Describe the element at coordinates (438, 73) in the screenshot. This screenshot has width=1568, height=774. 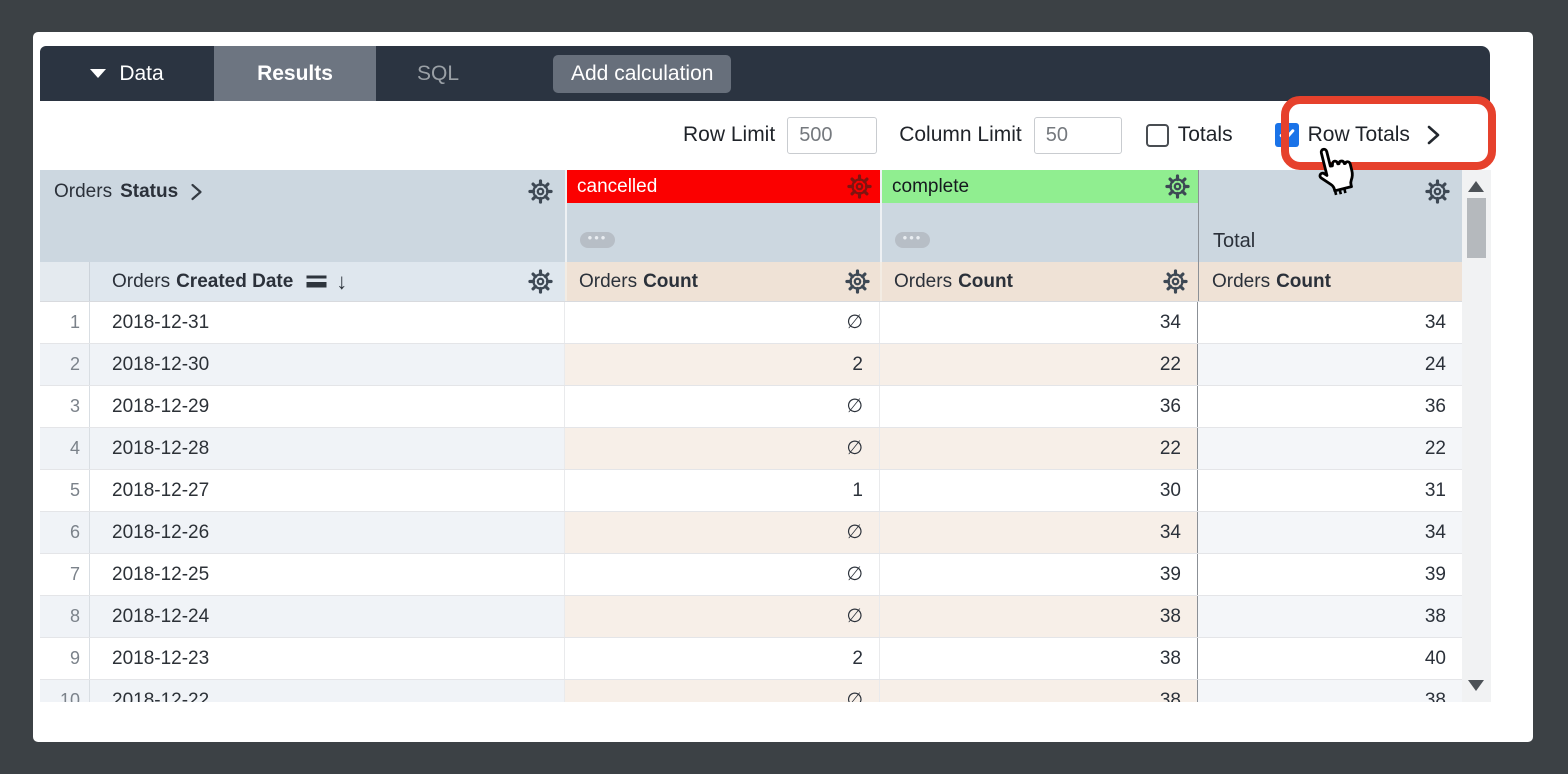
I see `tab-sql: SQL` at that location.